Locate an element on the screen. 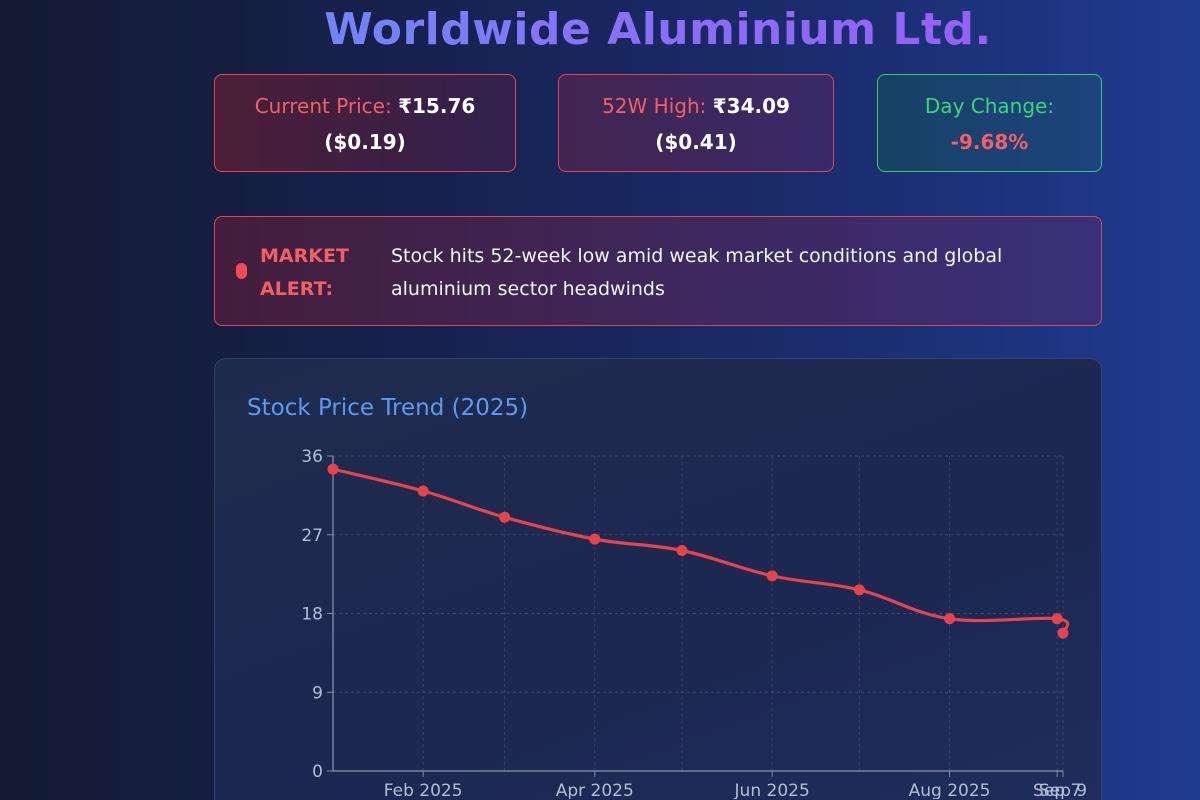  x-tick-label: Sep 7 is located at coordinates (1057, 790).